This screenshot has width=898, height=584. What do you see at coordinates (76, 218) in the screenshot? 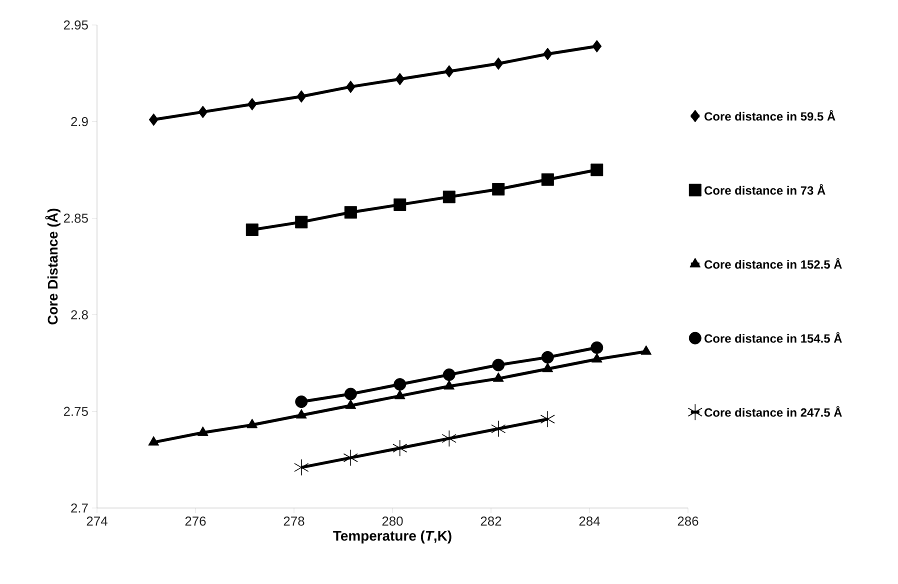
I see `y-tick-label: 2.85` at bounding box center [76, 218].